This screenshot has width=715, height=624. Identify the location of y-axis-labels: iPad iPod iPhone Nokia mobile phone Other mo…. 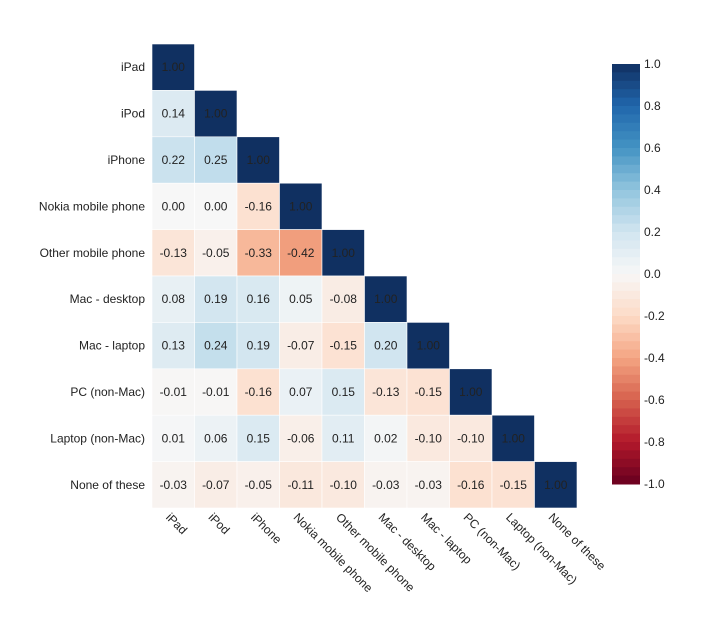
(92, 276).